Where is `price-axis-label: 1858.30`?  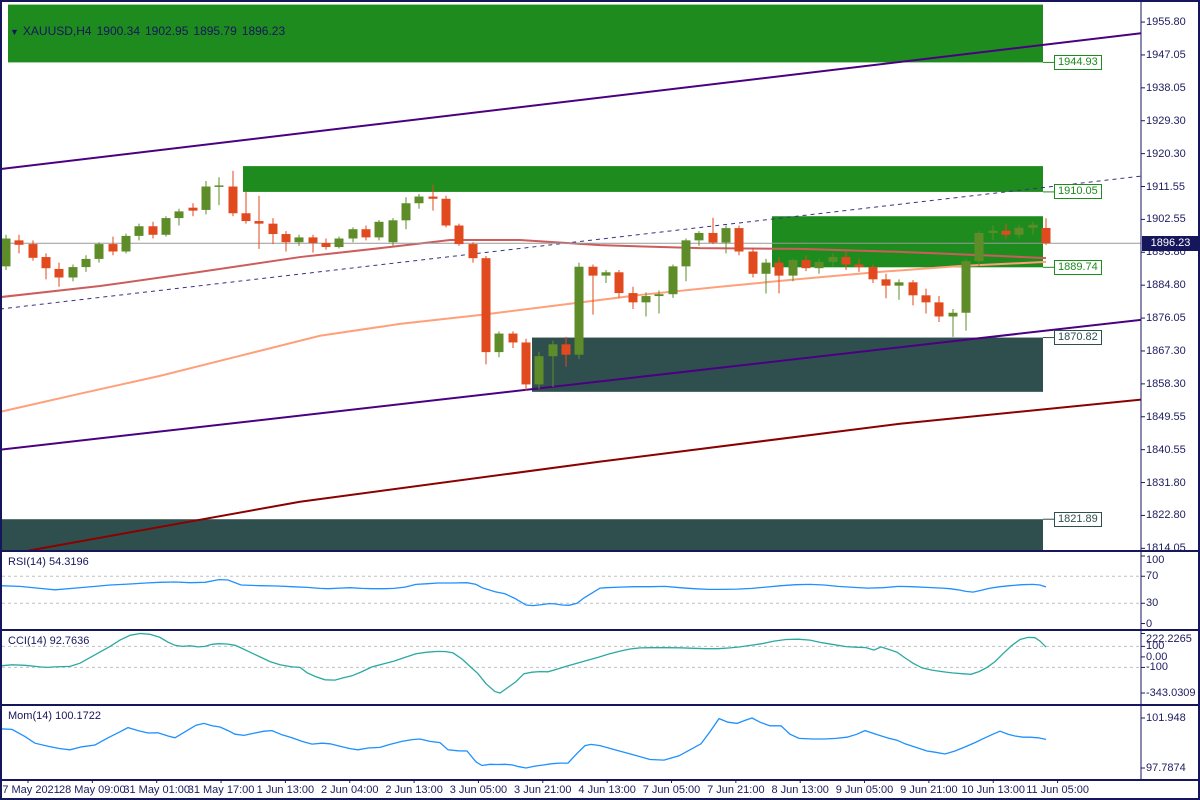 price-axis-label: 1858.30 is located at coordinates (1166, 383).